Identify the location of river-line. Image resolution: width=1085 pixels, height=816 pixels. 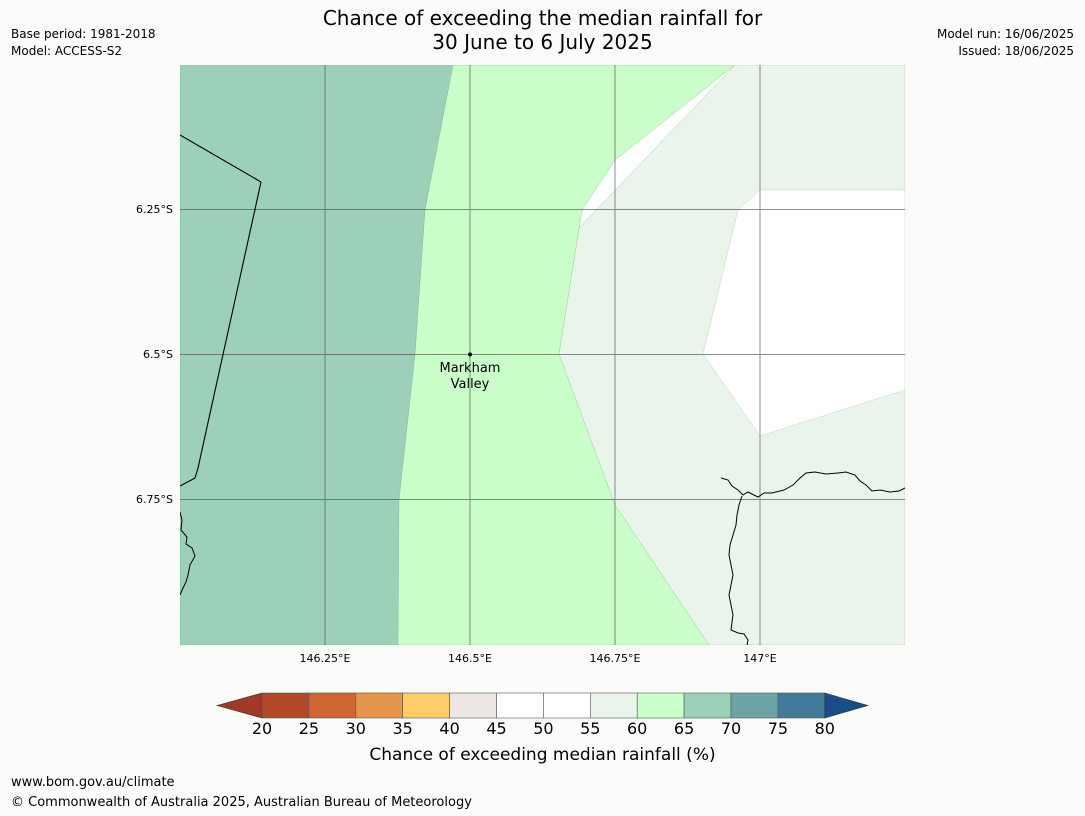
(738, 570).